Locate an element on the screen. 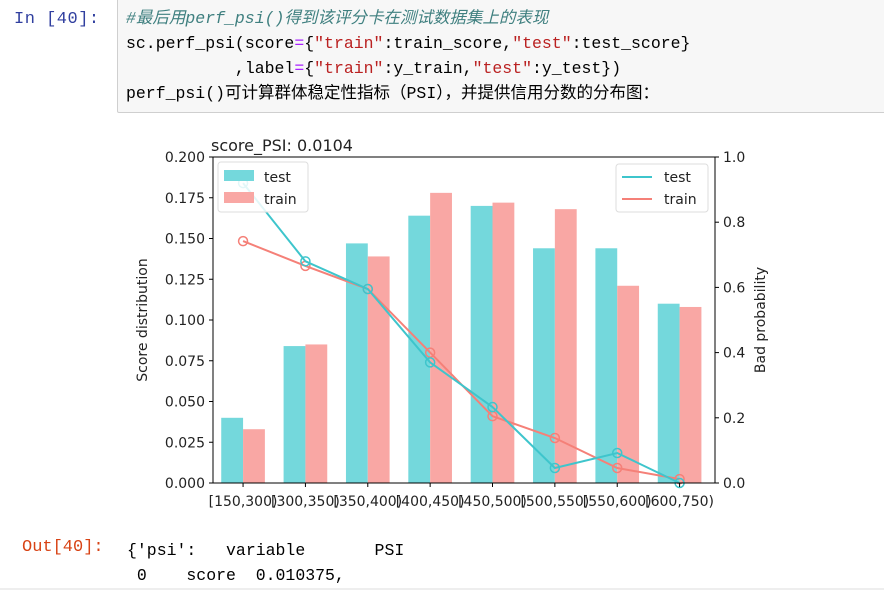 Image resolution: width=884 pixels, height=590 pixels. code-comment: #最后用perf_psi()得到该评分卡在测试数据集上的表现 is located at coordinates (337, 18).